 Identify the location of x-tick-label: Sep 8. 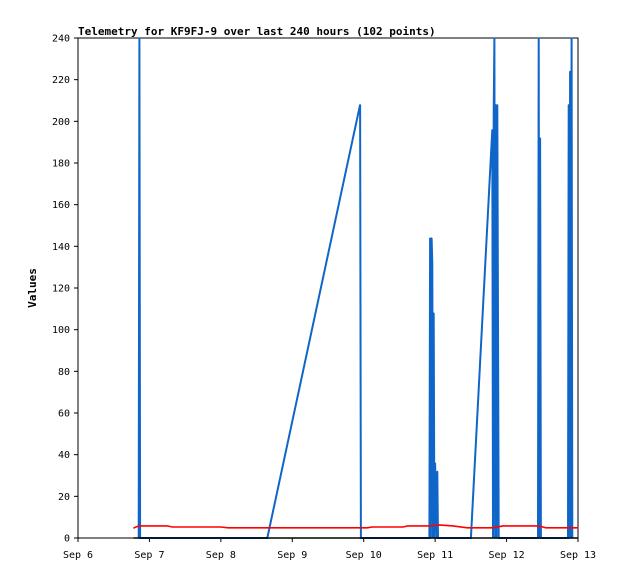
(221, 555).